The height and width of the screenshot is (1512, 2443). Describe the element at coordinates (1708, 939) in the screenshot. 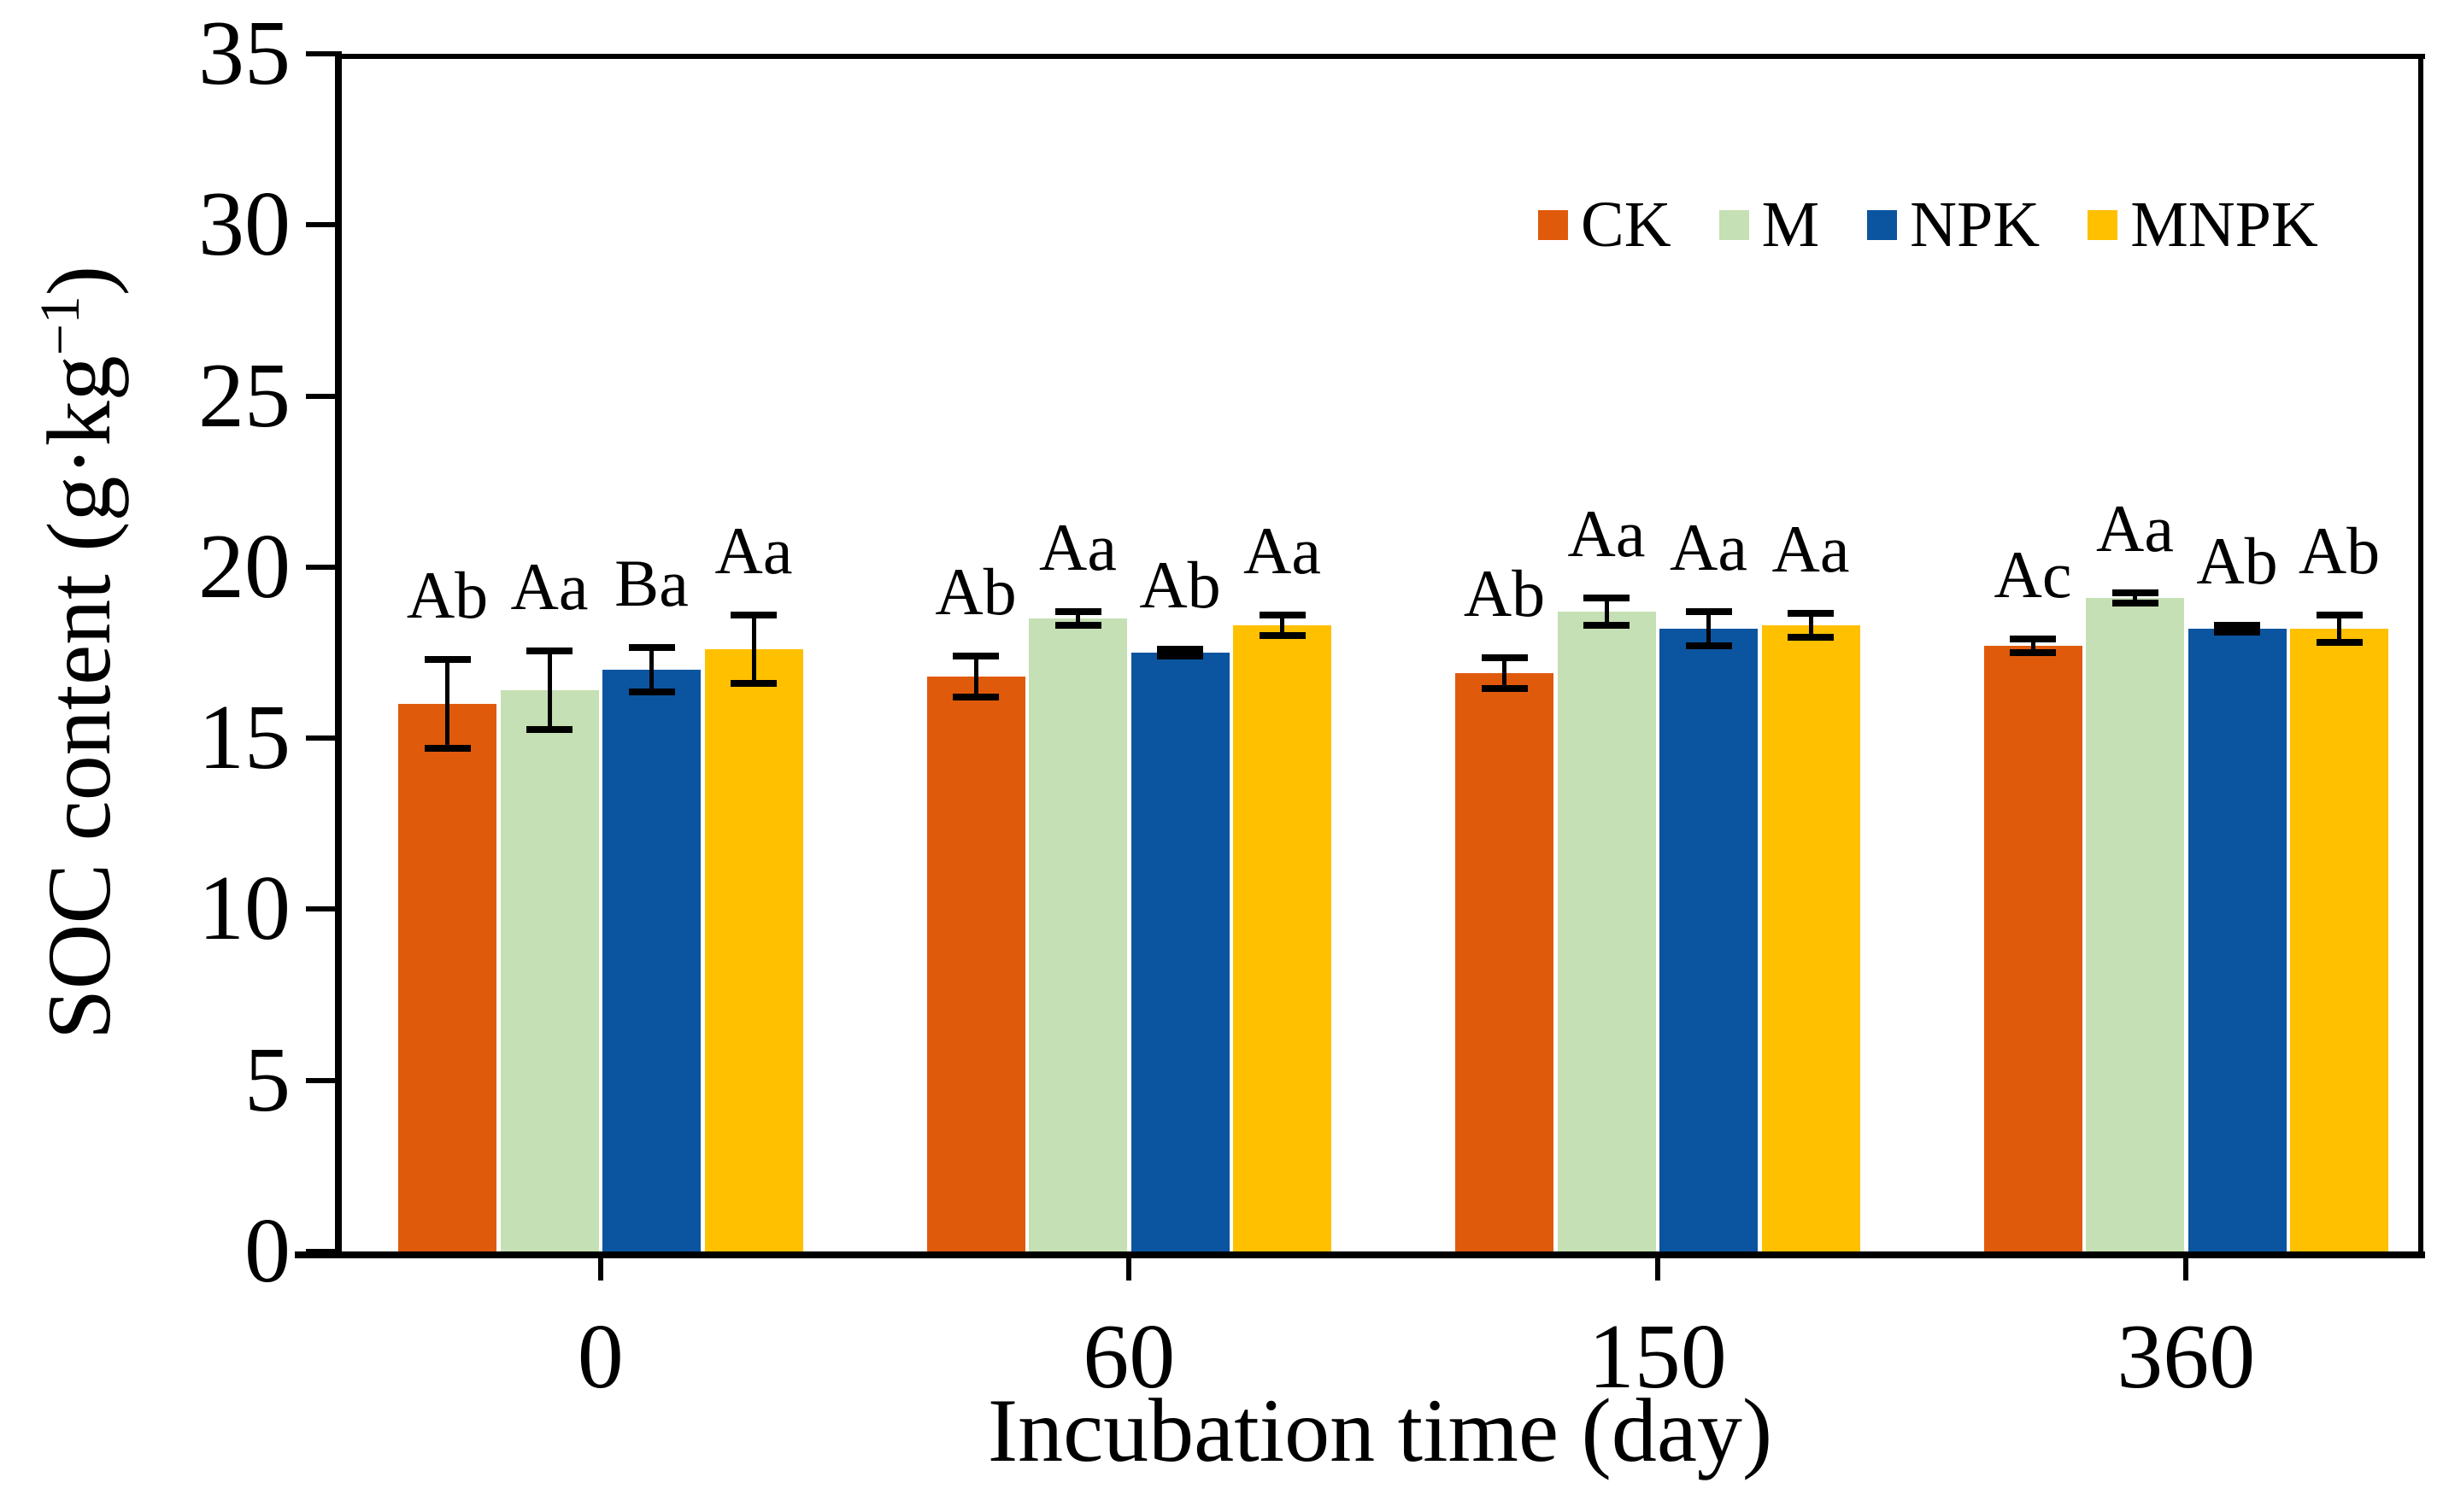

I see `bar-NPK-day150` at that location.